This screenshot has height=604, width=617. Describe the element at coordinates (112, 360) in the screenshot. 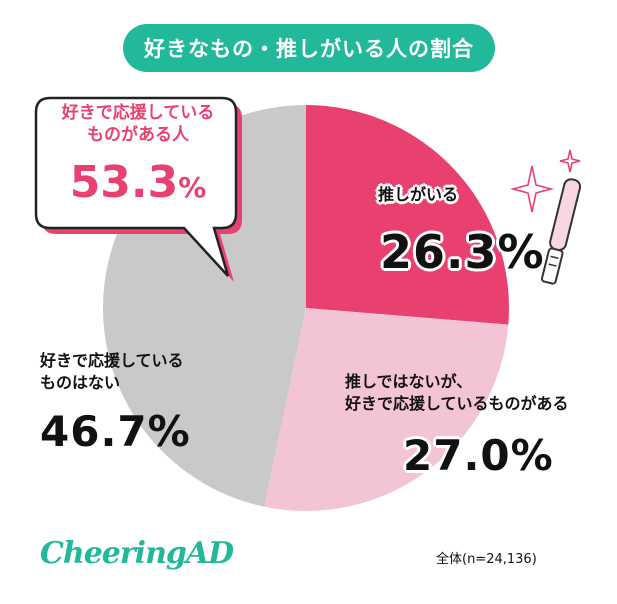

I see `label-none-line1: 好きで応援している` at that location.